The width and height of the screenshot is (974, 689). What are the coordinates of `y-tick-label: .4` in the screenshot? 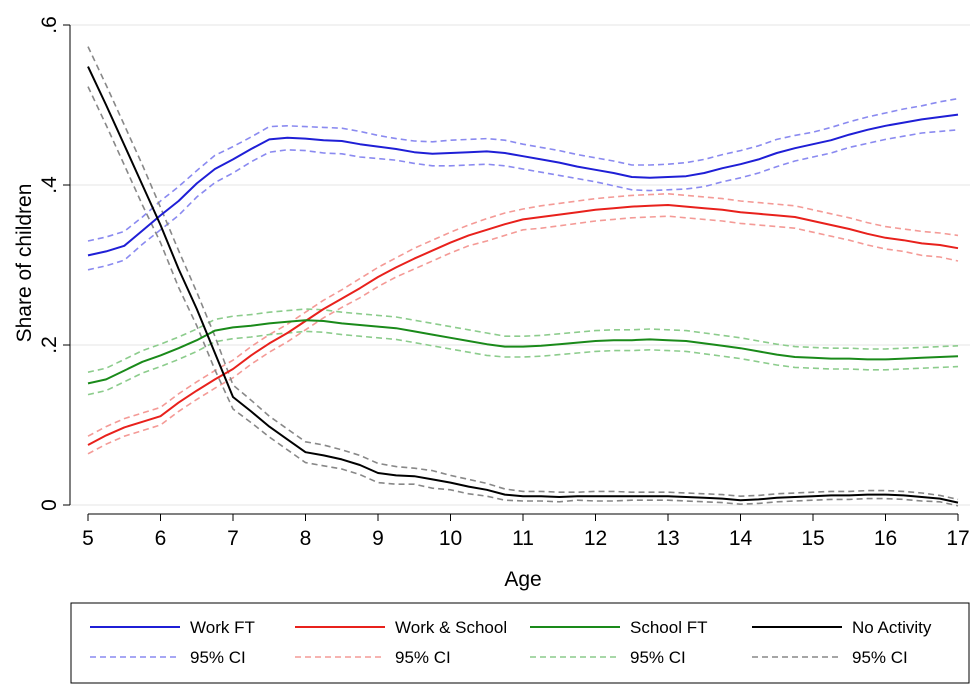 It's located at (49, 185).